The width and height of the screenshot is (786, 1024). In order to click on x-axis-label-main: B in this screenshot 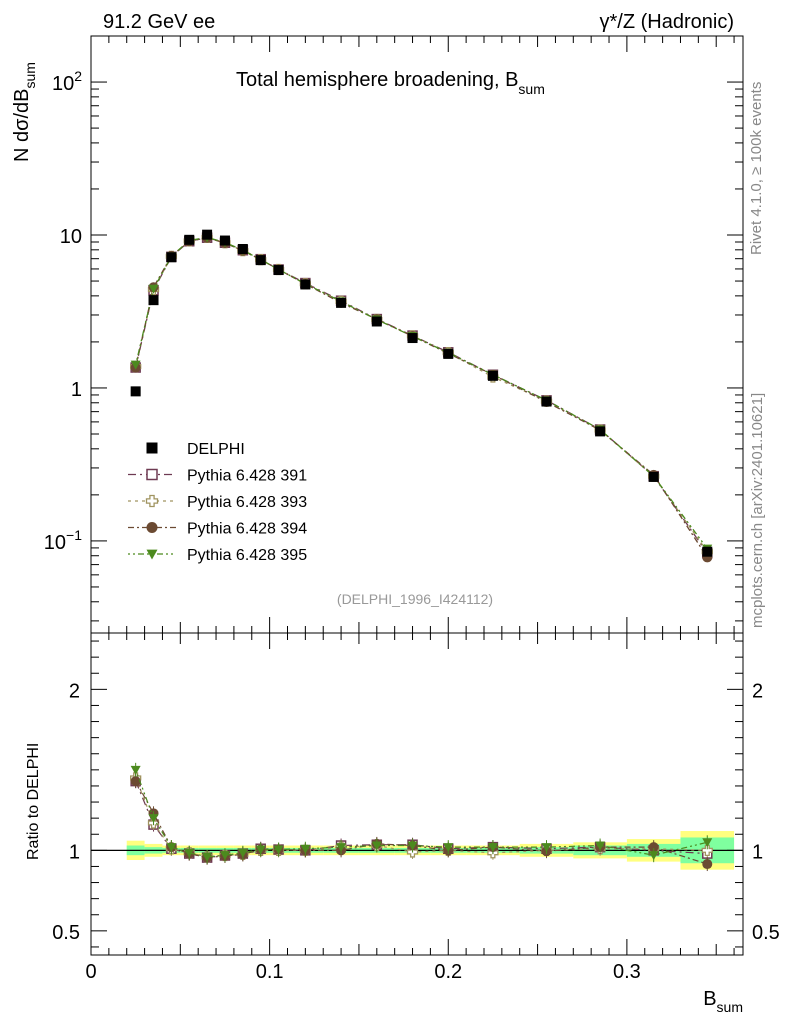, I will do `click(709, 999)`.